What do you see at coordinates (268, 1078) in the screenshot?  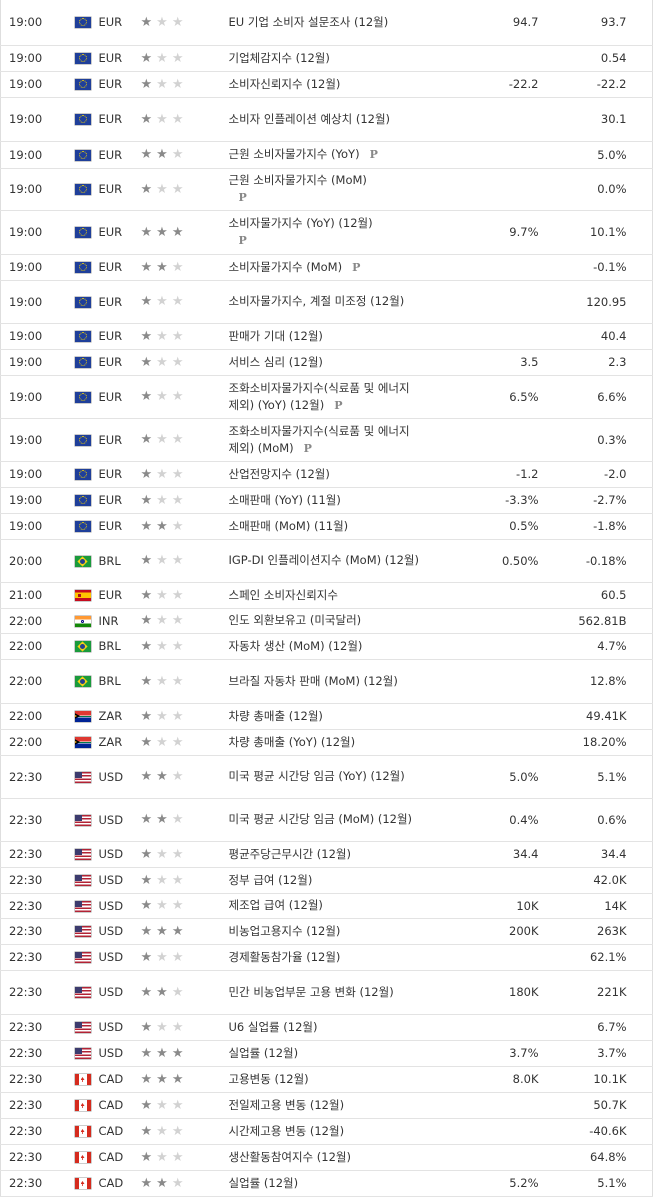 I see `event-name-link: 고용변동 (12월)` at bounding box center [268, 1078].